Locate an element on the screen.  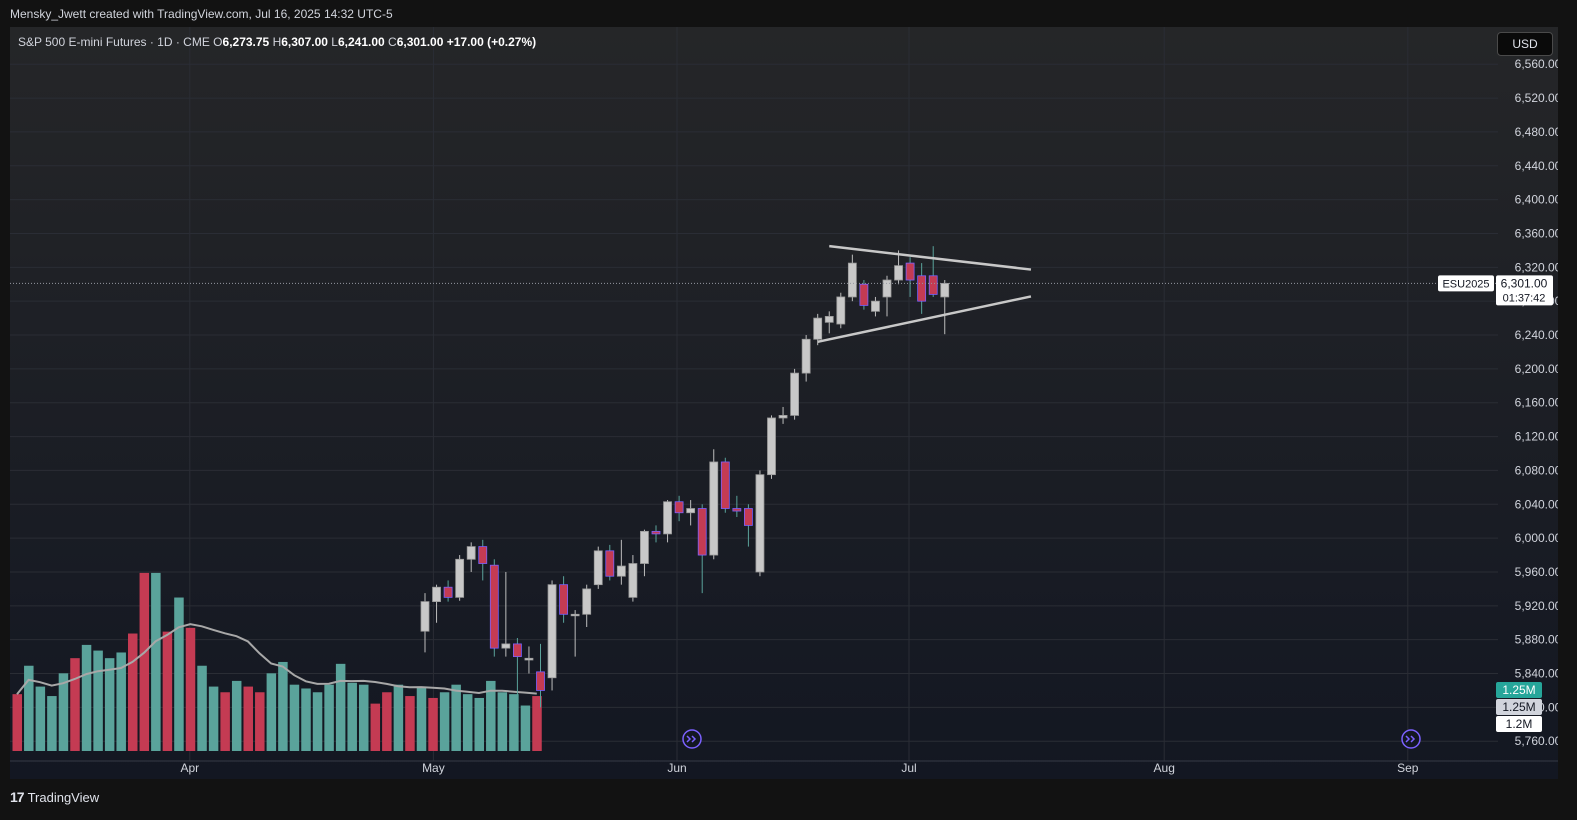
legend-part: 6,307.00 is located at coordinates (304, 42).